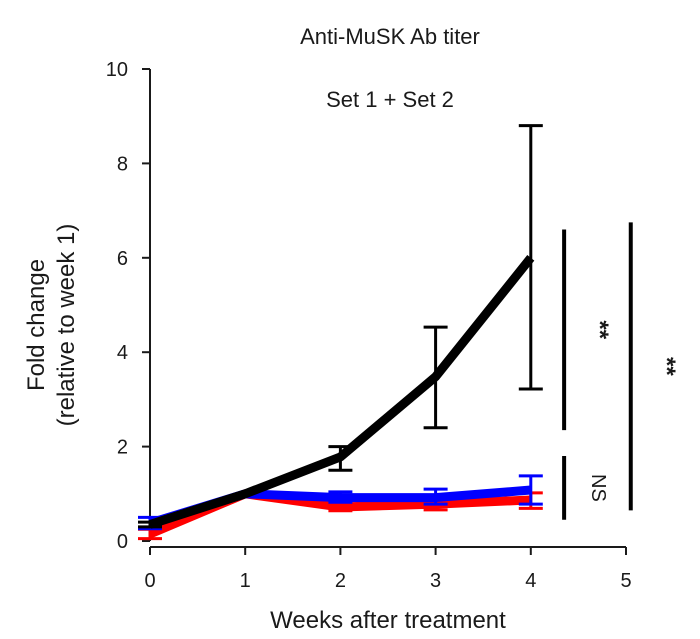 This screenshot has height=639, width=700. I want to click on x-tick-label: 4, so click(530, 581).